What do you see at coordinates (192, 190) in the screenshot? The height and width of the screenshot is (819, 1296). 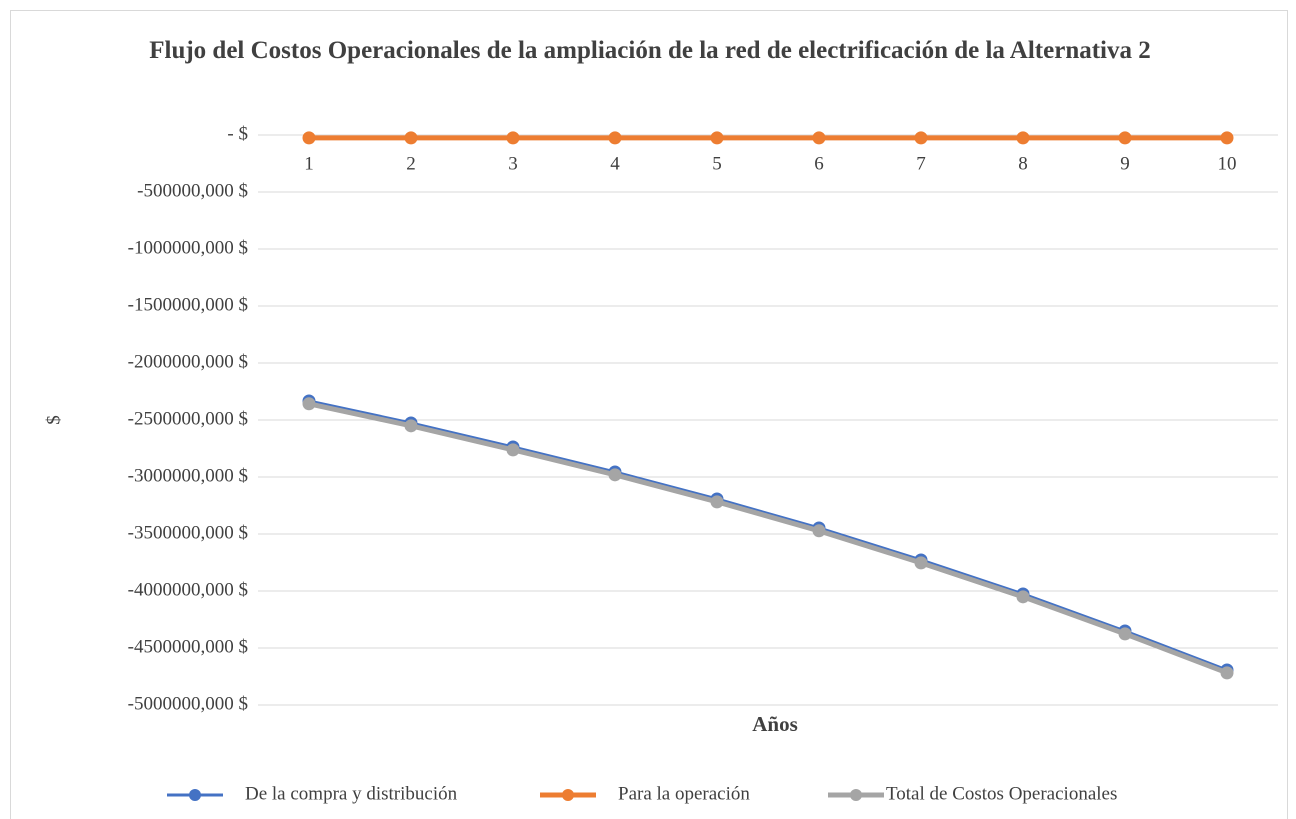 I see `y-tick-label: -500000,000 $` at bounding box center [192, 190].